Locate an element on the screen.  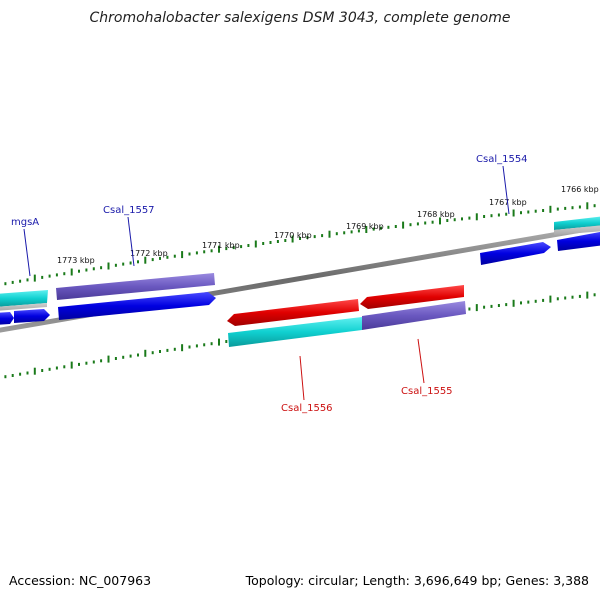
cds-arrow-csal1554 is located at coordinates (515, 253).